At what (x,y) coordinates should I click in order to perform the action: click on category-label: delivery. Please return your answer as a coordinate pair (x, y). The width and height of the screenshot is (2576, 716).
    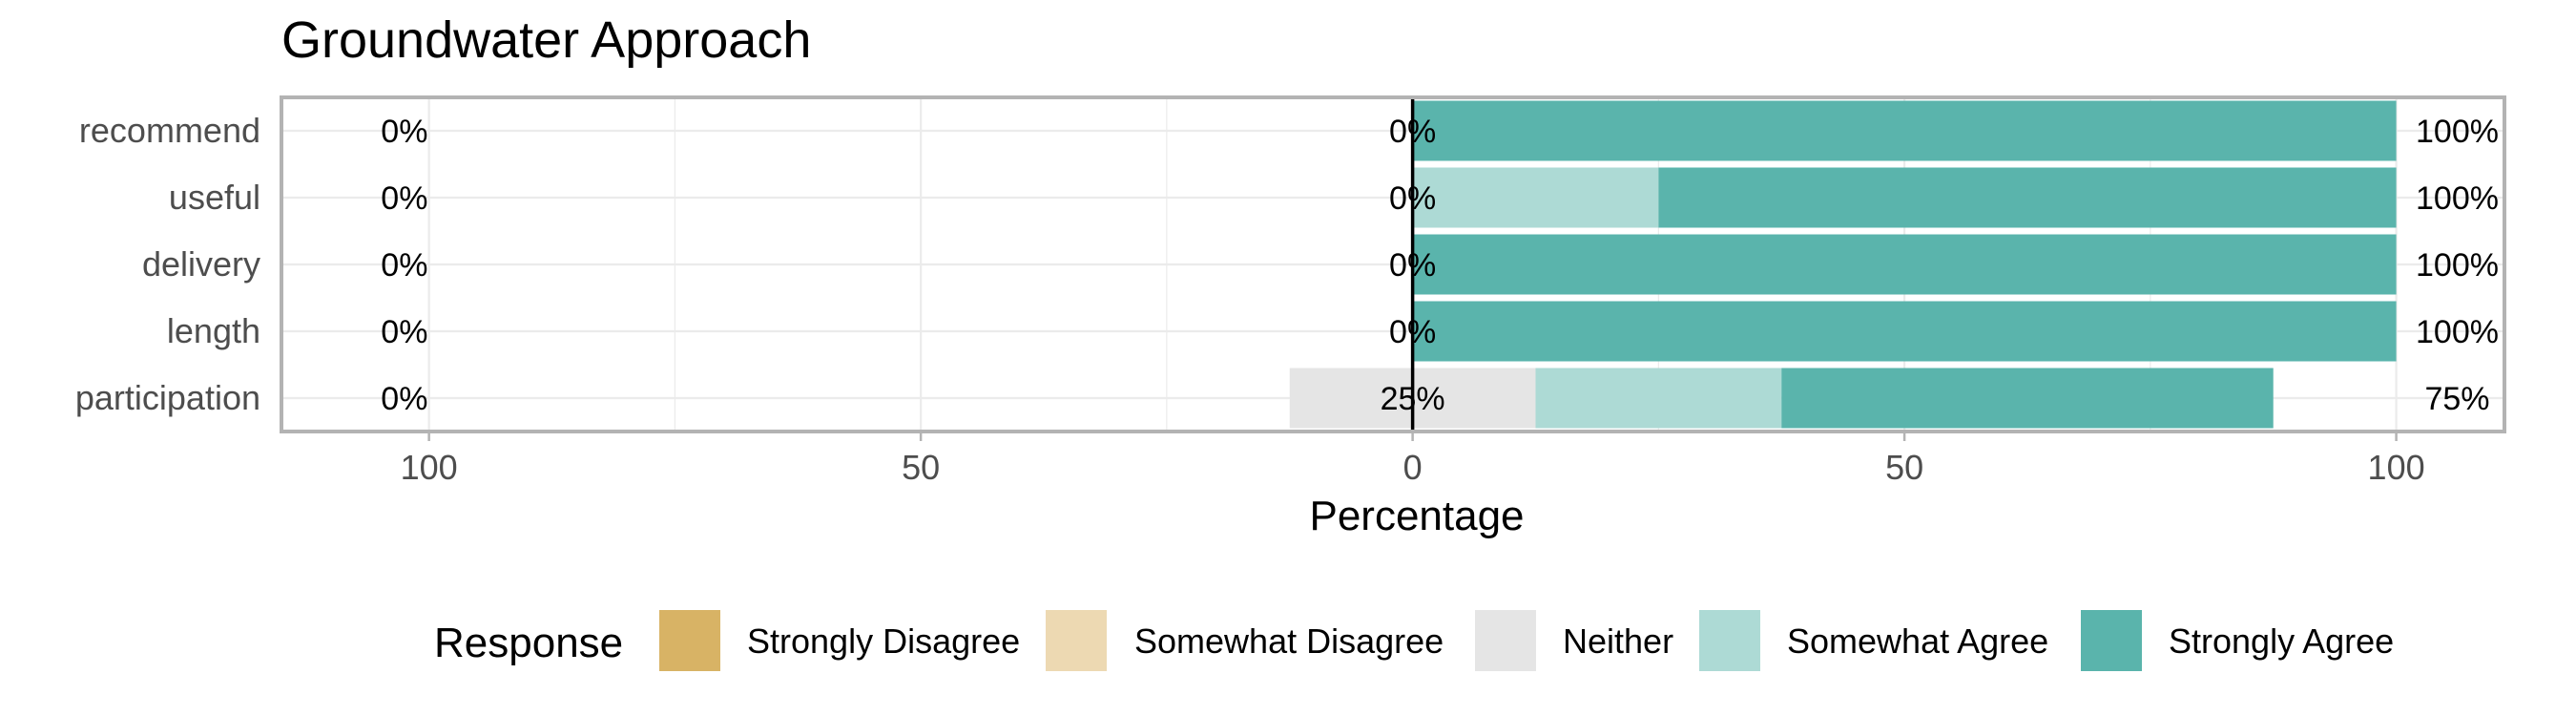
    Looking at the image, I should click on (201, 264).